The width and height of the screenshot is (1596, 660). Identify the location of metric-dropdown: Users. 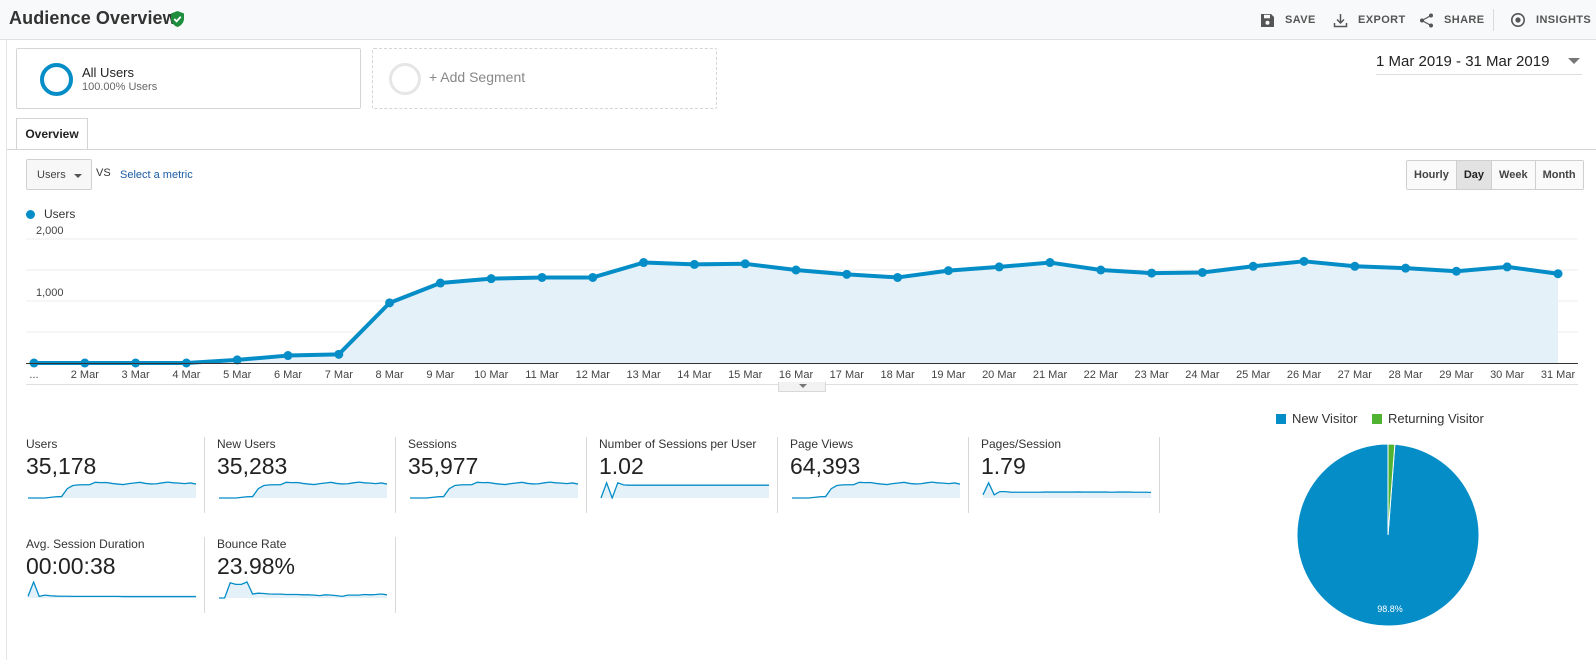
(59, 174).